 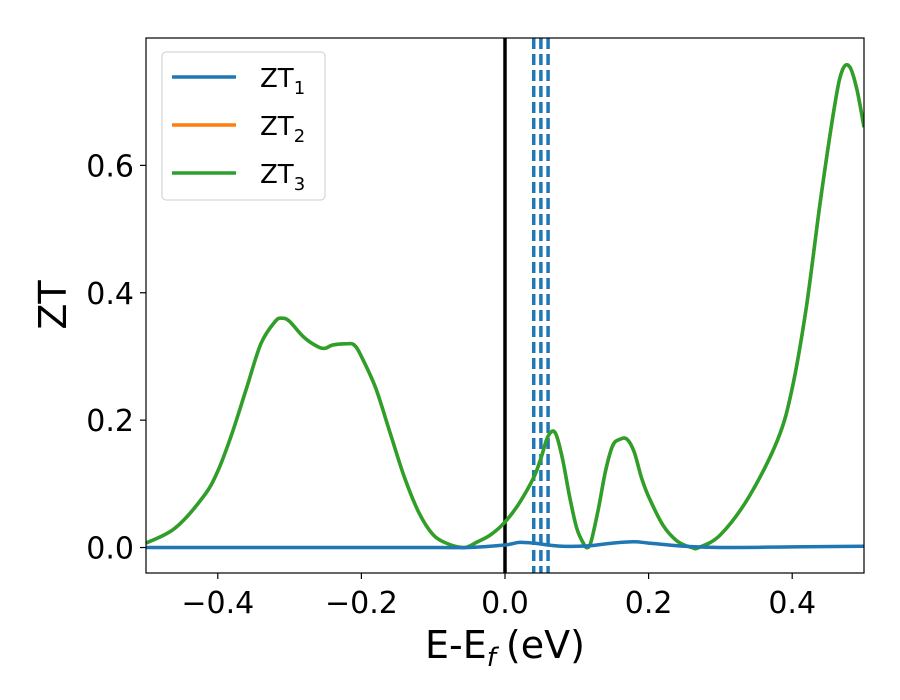 What do you see at coordinates (282, 177) in the screenshot?
I see `legend-label-zt3: ZT3` at bounding box center [282, 177].